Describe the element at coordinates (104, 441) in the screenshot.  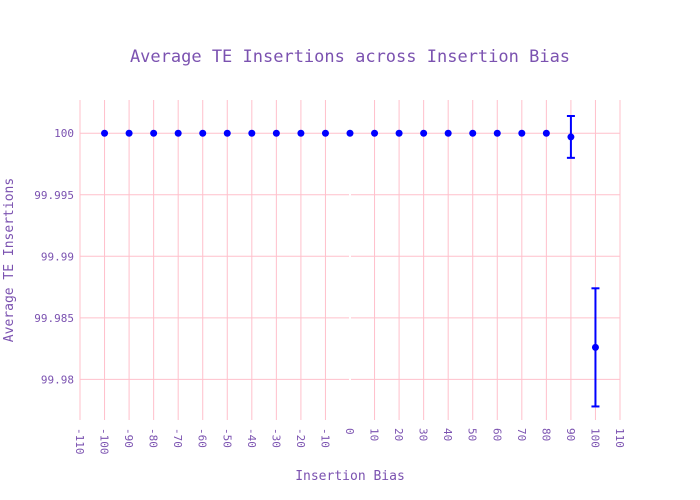
I see `x-tick-label: -100` at that location.